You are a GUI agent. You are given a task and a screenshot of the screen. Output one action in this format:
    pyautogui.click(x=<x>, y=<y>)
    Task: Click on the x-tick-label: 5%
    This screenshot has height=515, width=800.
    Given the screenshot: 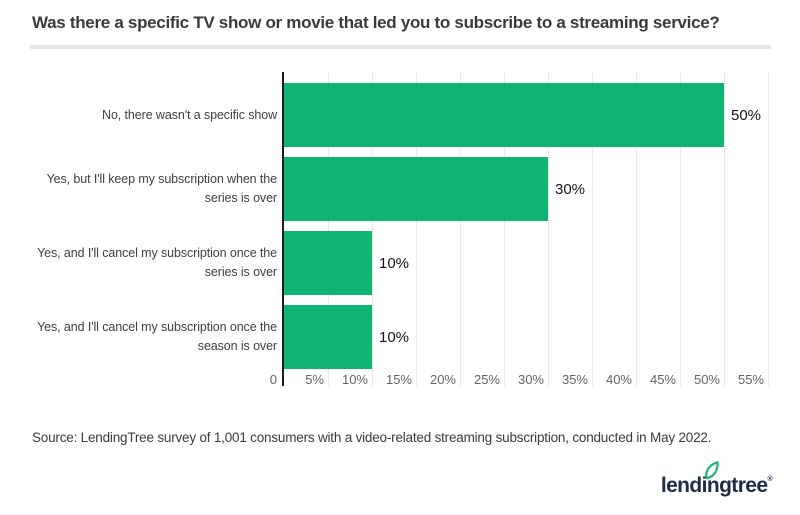 What is the action you would take?
    pyautogui.click(x=314, y=379)
    